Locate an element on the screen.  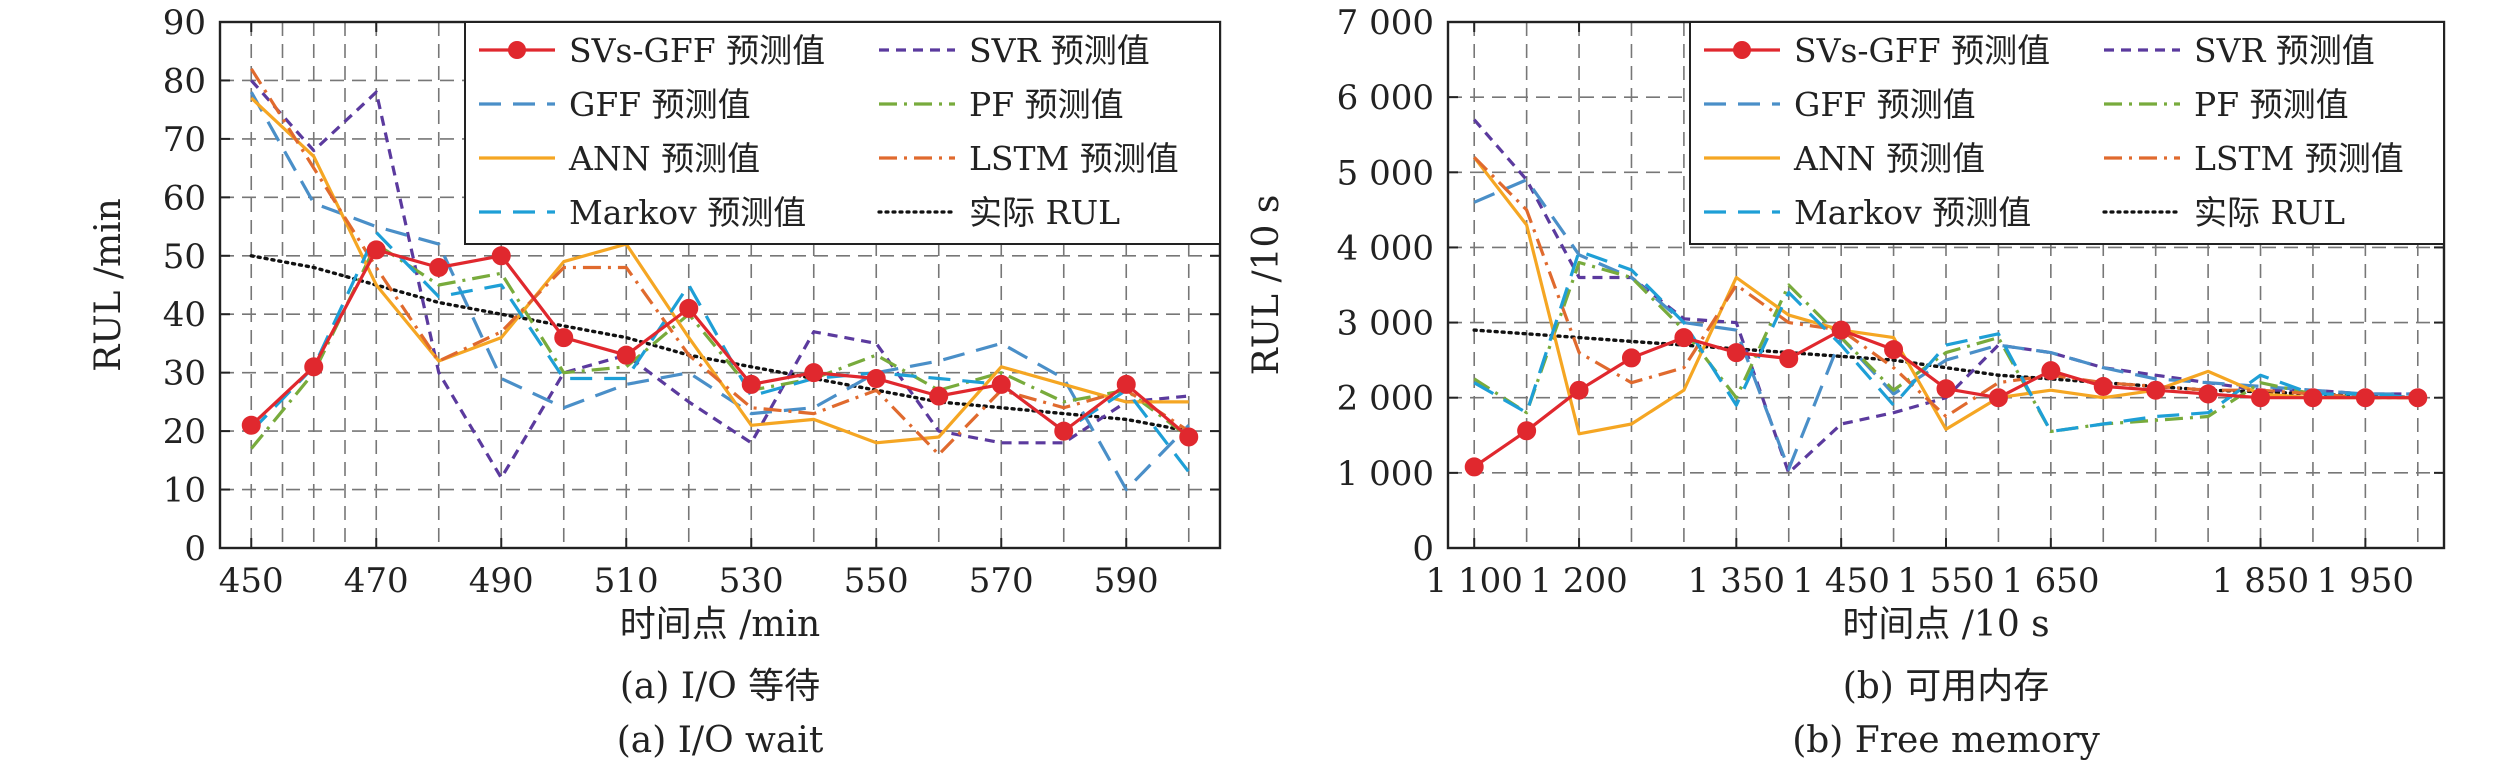
x-tick-label: 570 is located at coordinates (1001, 581).